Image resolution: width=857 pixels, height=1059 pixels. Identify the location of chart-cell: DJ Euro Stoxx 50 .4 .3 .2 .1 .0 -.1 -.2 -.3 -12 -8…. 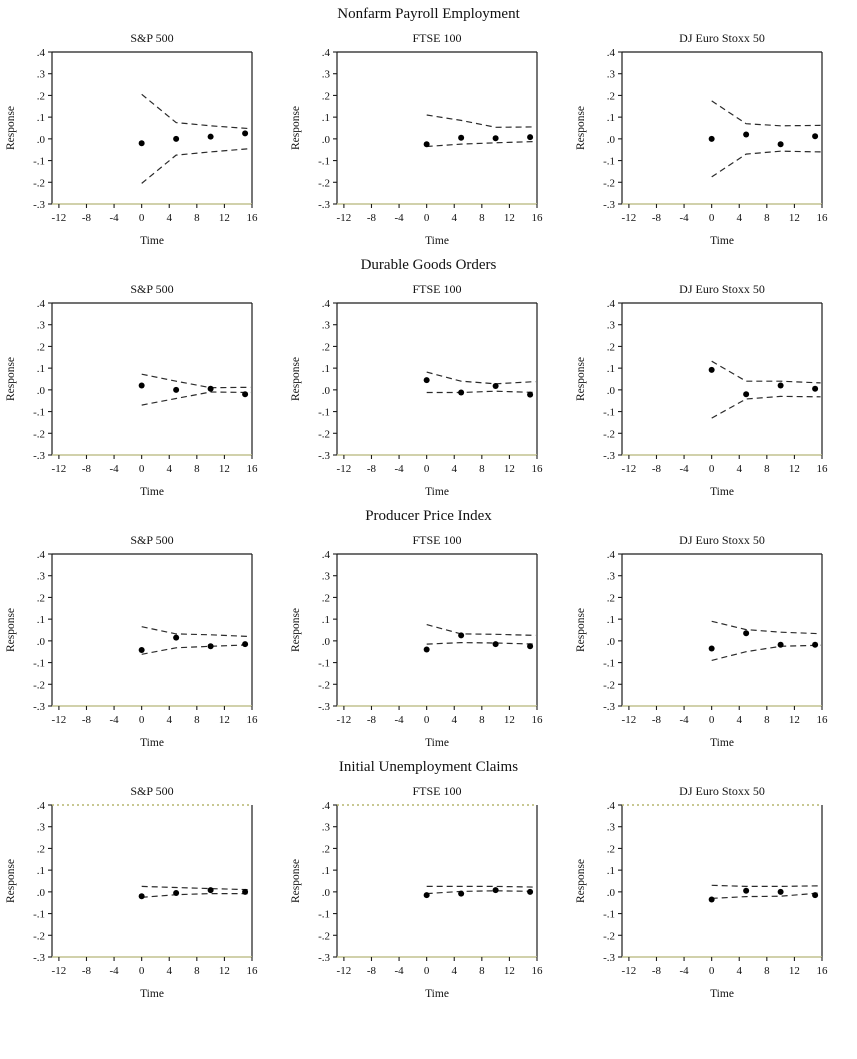
(712, 140).